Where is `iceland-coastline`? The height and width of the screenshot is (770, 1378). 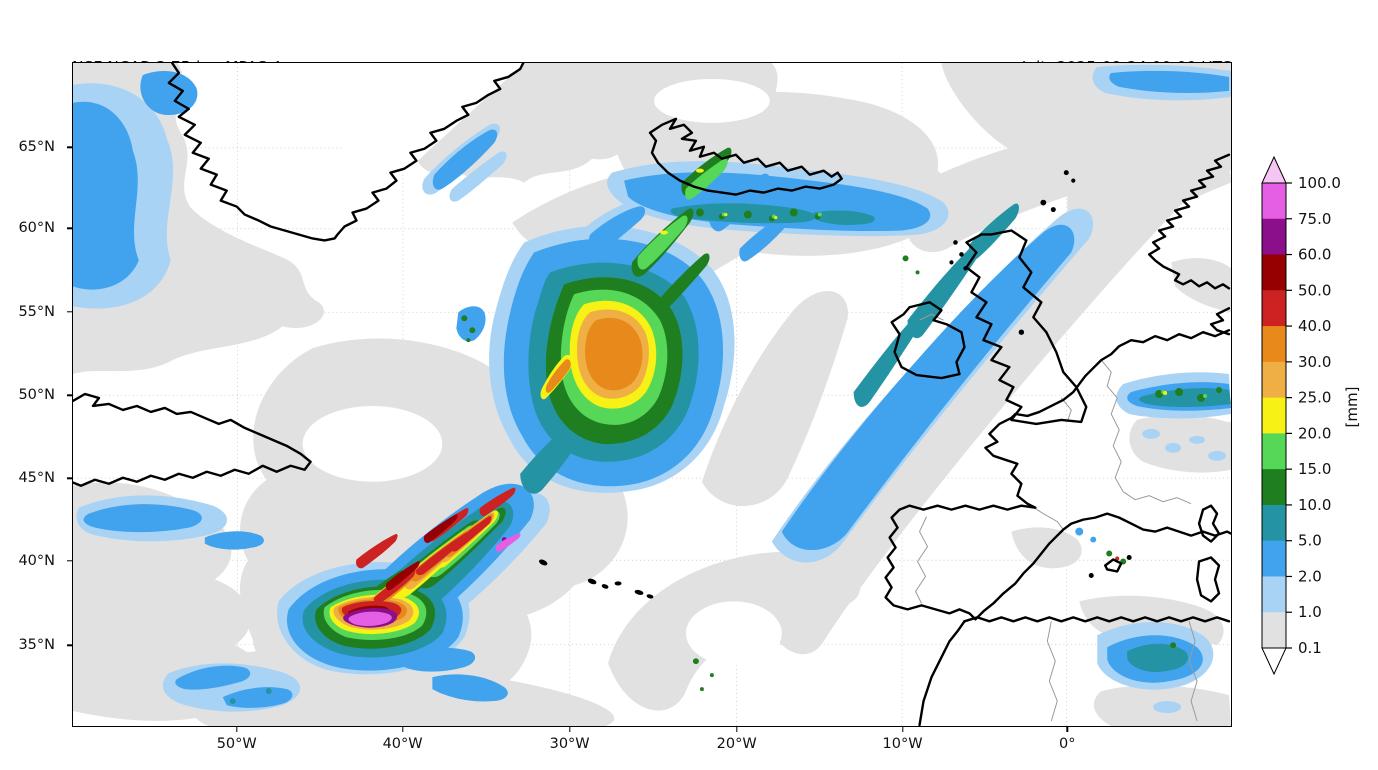
iceland-coastline is located at coordinates (745, 156).